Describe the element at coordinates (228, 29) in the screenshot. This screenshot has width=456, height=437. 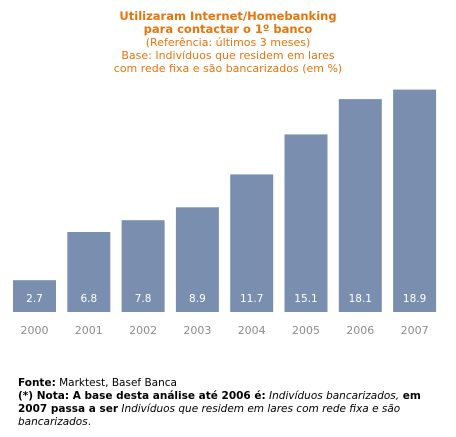
I see `chart-title-line-2: para contactar o 1º banco` at that location.